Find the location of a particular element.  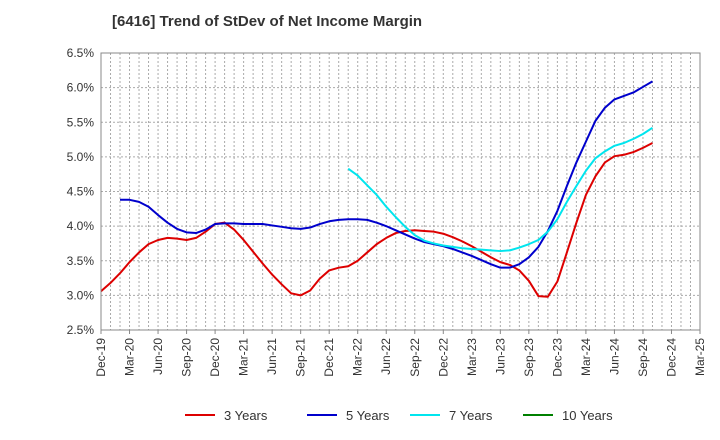

x-tick-label: Sep-22 is located at coordinates (415, 357).